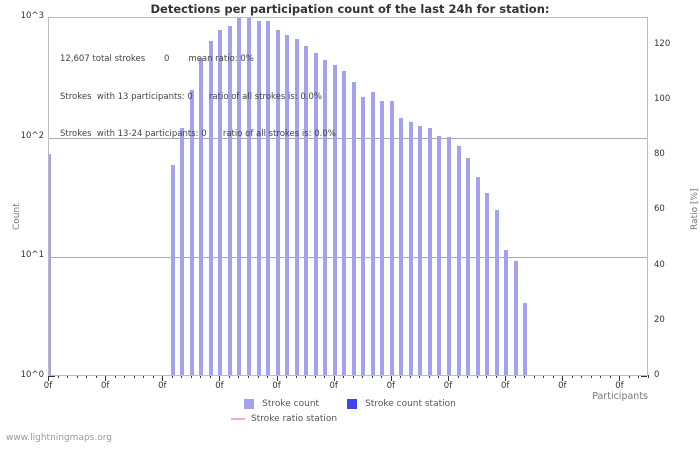 This screenshot has width=700, height=450. What do you see at coordinates (662, 43) in the screenshot?
I see `y2-tick-label: 120` at bounding box center [662, 43].